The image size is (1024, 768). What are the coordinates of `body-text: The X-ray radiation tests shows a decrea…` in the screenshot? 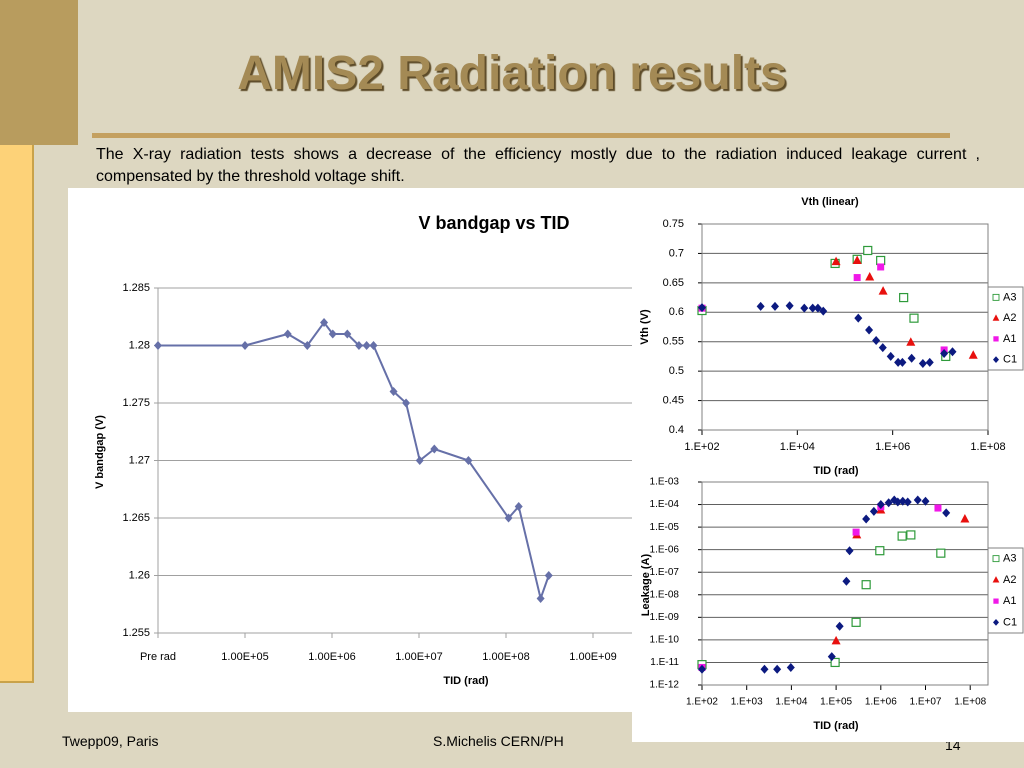 It's located at (538, 165).